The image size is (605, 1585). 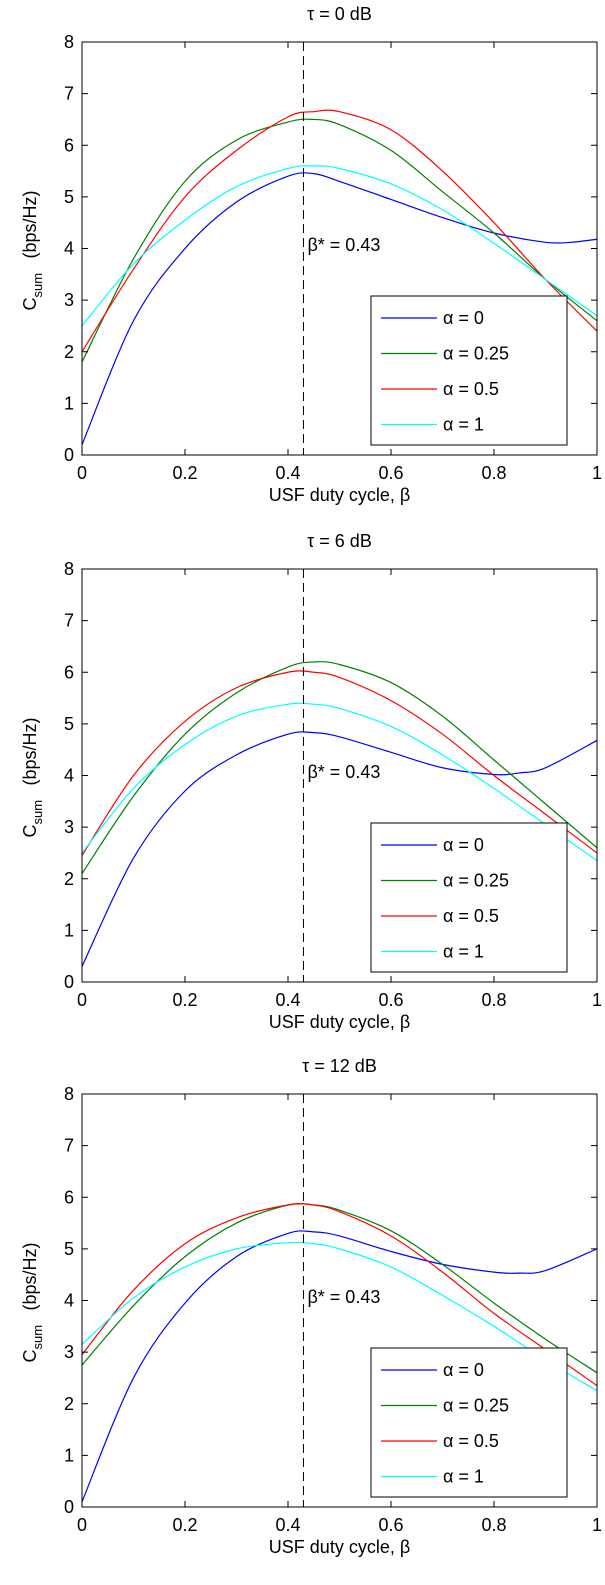 What do you see at coordinates (339, 541) in the screenshot?
I see `chart-title: τ = 6 dB` at bounding box center [339, 541].